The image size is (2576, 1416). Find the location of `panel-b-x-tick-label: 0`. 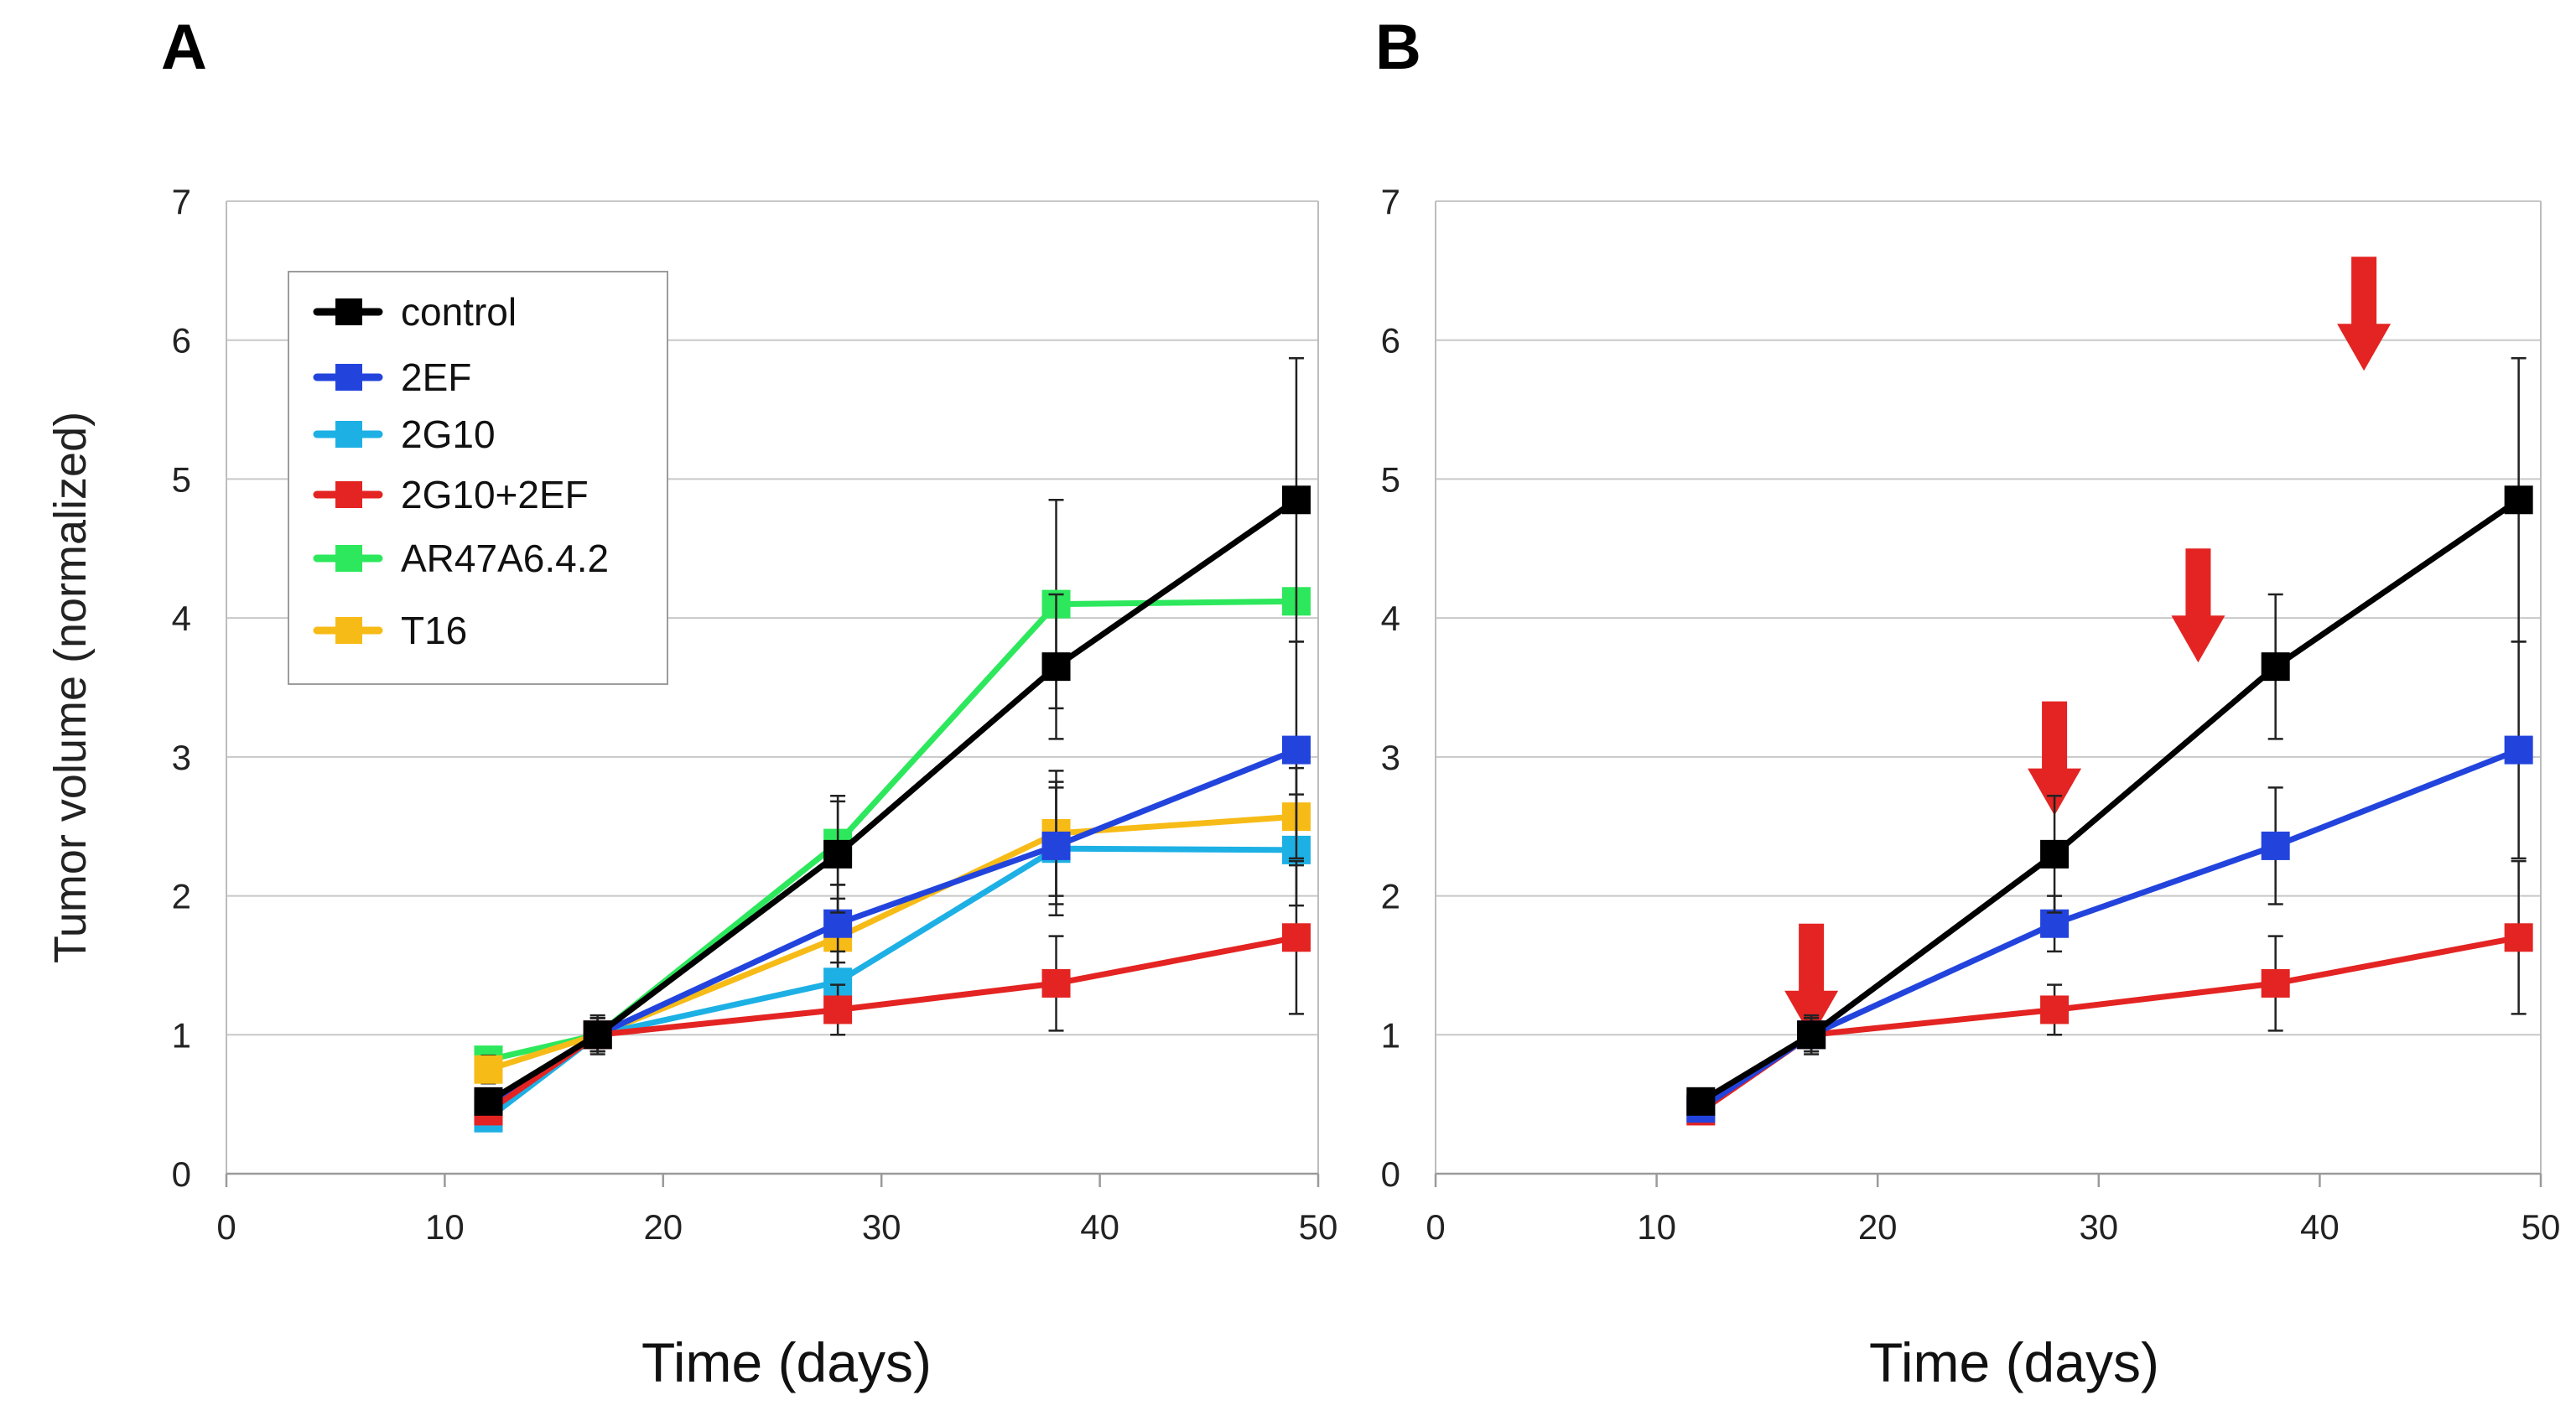

panel-b-x-tick-label: 0 is located at coordinates (1435, 1227).